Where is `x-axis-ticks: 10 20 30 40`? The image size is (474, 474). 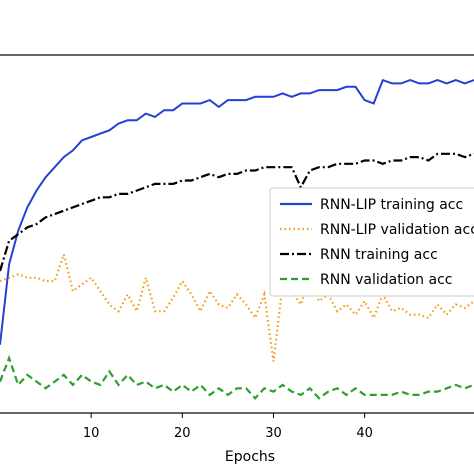
x-axis-ticks: 10 20 30 40 is located at coordinates (228, 427).